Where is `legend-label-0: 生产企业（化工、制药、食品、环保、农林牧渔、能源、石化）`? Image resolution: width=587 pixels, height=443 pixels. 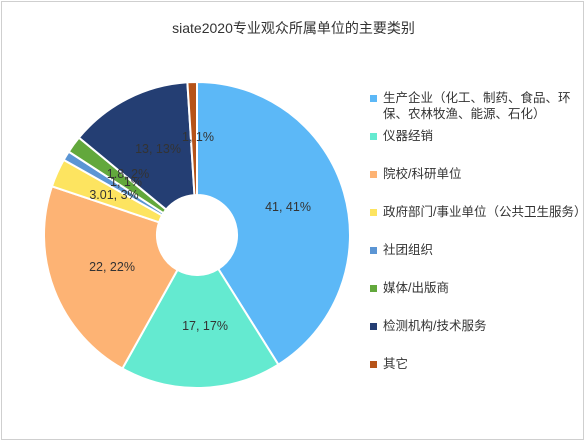
legend-label-0: 生产企业（化工、制药、食品、环保、农林牧渔、能源、石化） is located at coordinates (477, 106).